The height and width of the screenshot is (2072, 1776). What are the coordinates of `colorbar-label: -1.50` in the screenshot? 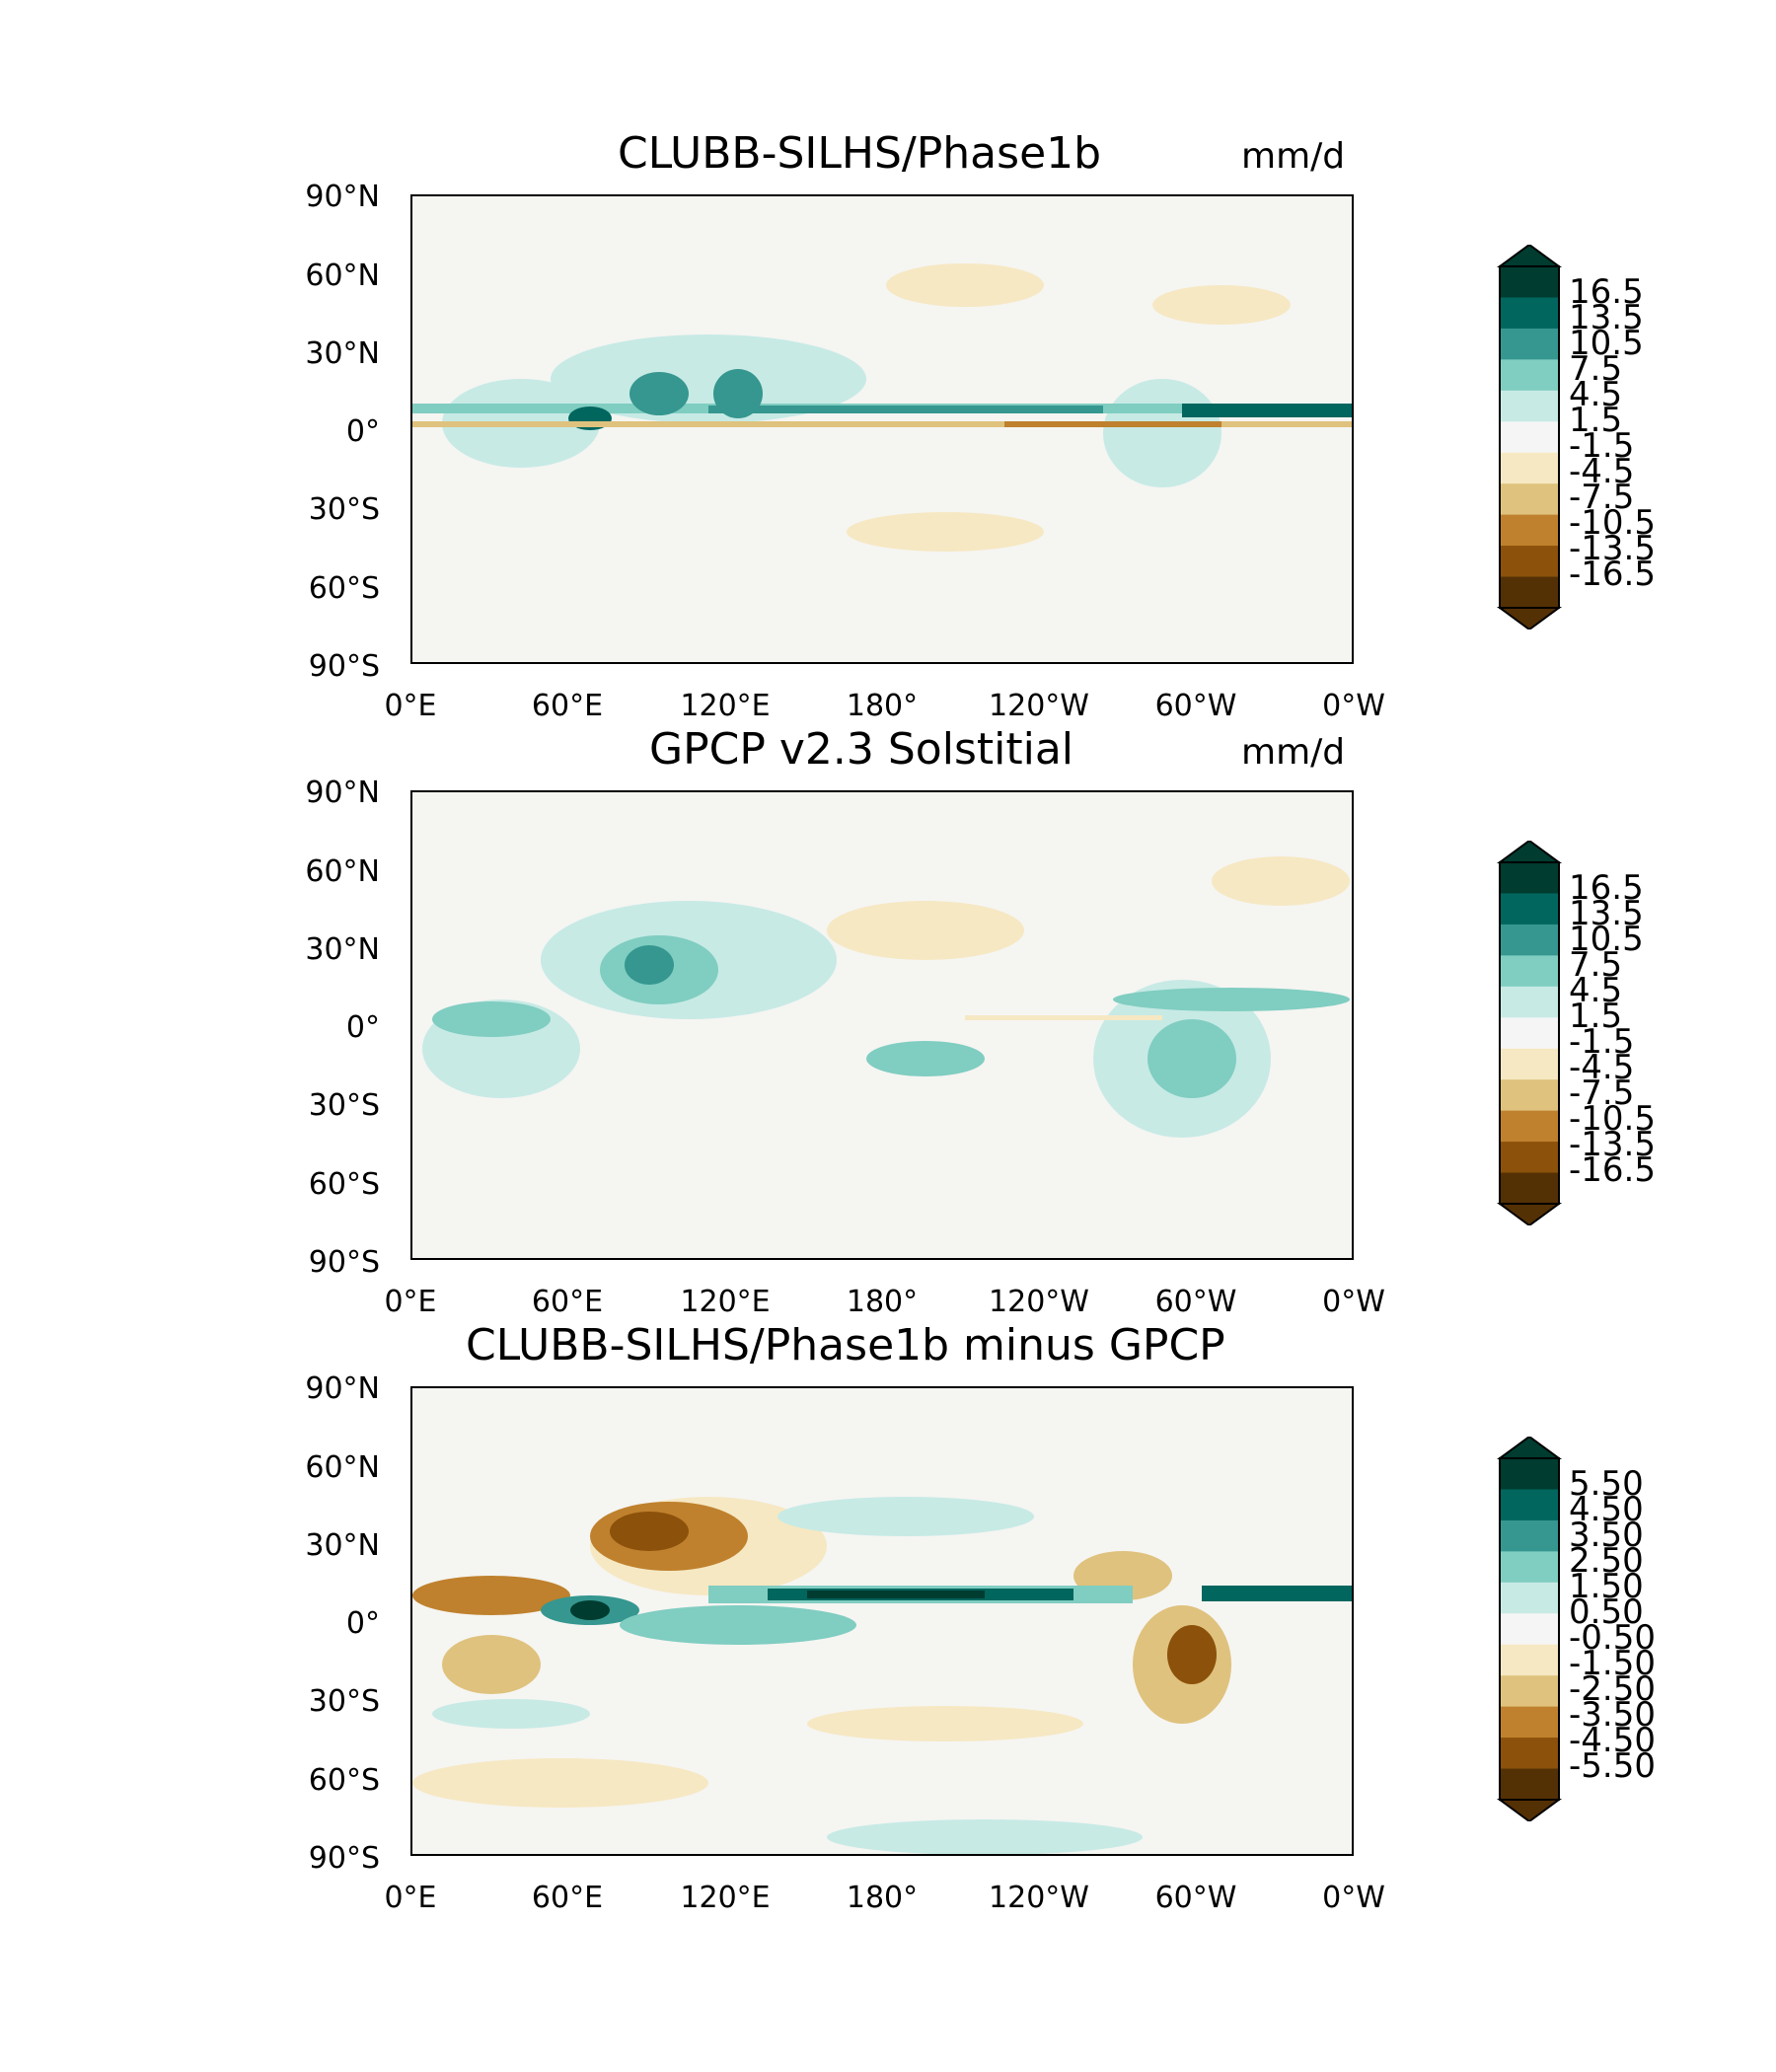 It's located at (1613, 1663).